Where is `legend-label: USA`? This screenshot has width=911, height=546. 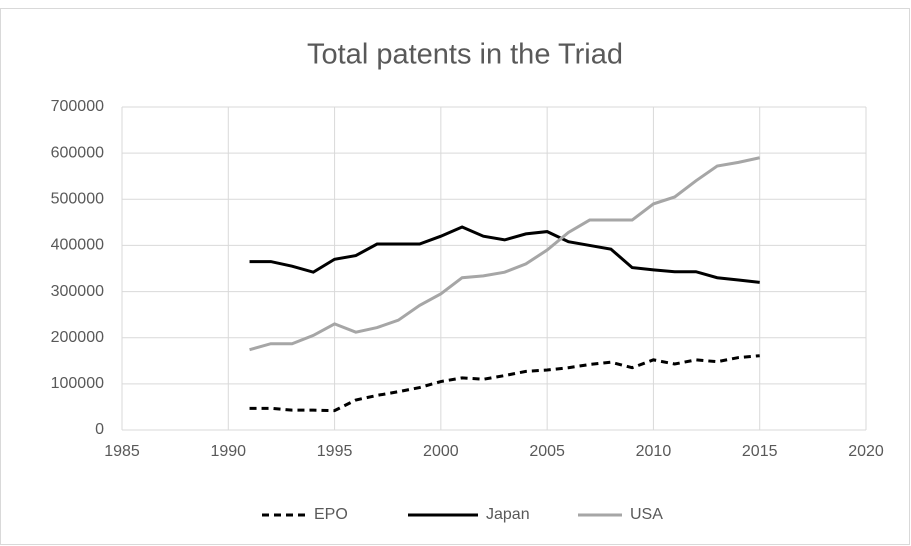 legend-label: USA is located at coordinates (646, 514).